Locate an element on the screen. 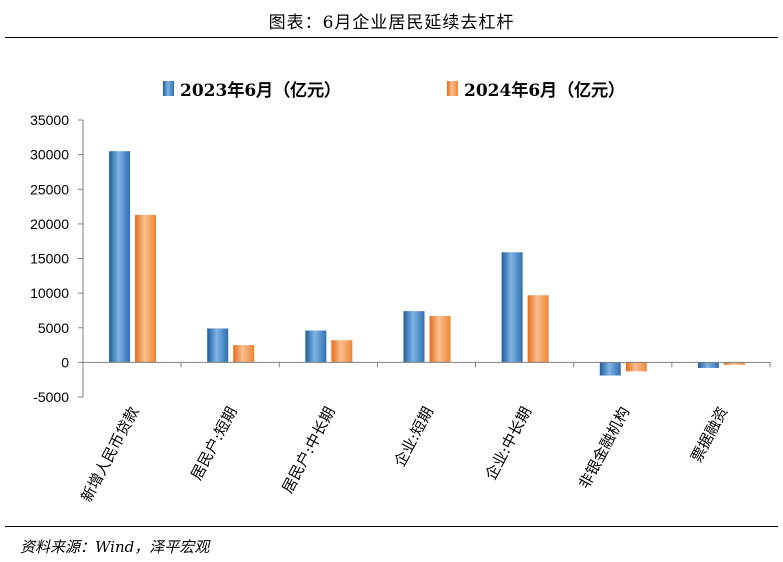 The image size is (783, 562). y-tick-label: -5000 is located at coordinates (51, 397).